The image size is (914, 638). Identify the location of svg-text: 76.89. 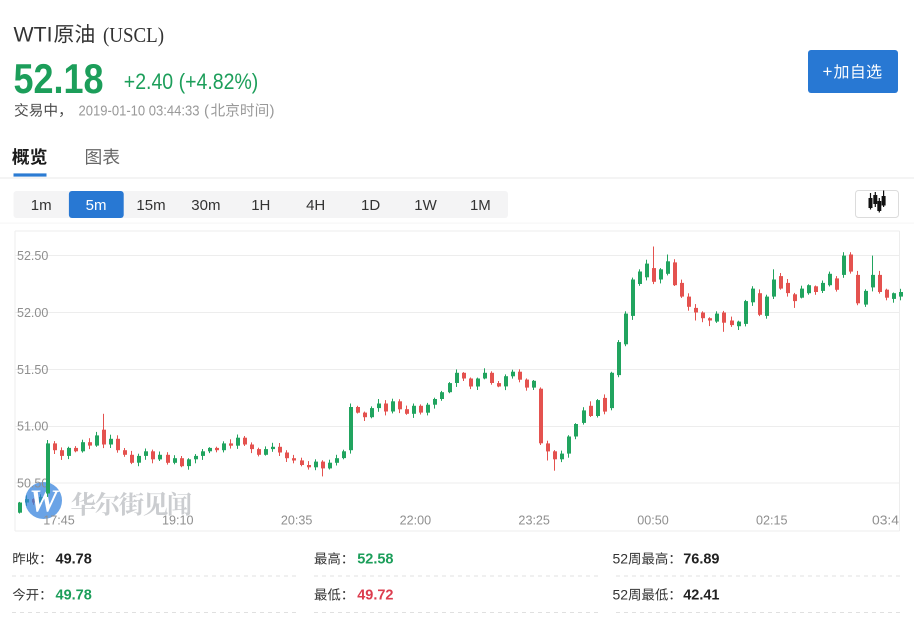
(701, 560).